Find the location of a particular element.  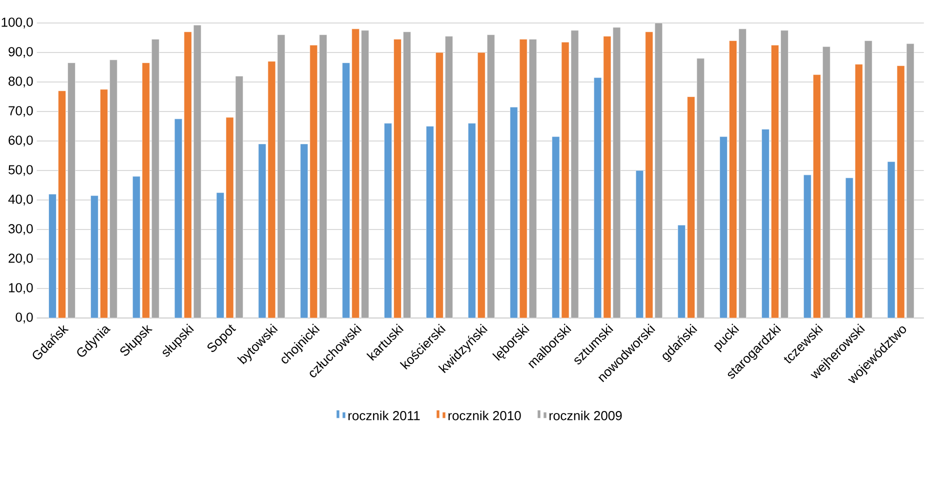

legend-label: rocznik 2010 is located at coordinates (484, 415).